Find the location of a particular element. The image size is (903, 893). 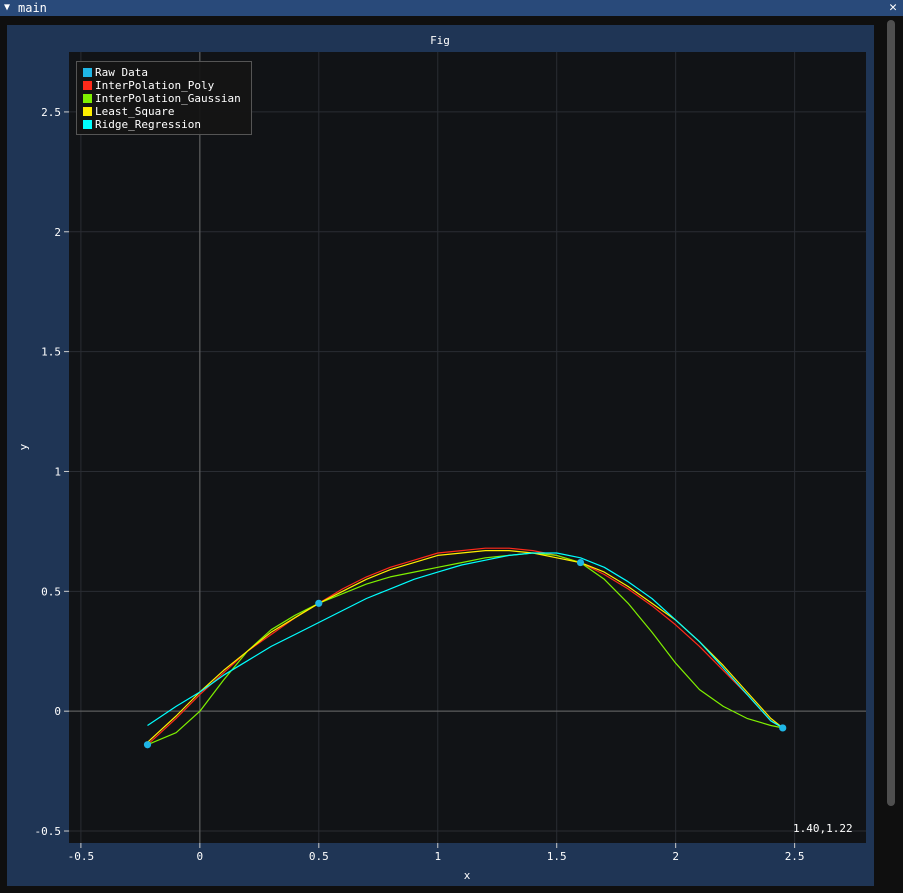

legend-label: InterPolation_Poly is located at coordinates (155, 85).